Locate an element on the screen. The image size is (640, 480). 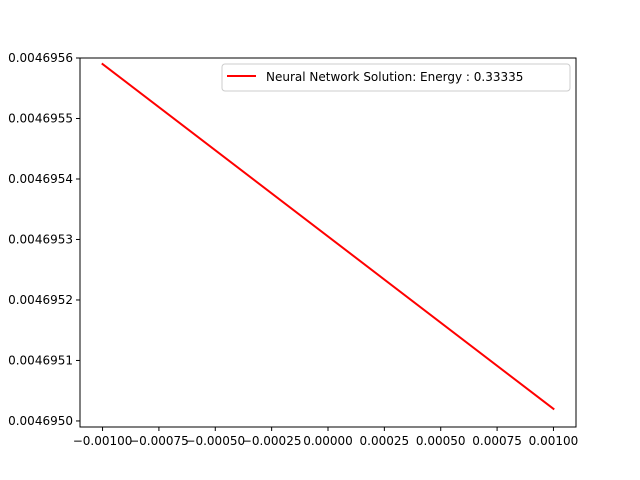
y-tick-label: 0.0046951 is located at coordinates (40, 360).